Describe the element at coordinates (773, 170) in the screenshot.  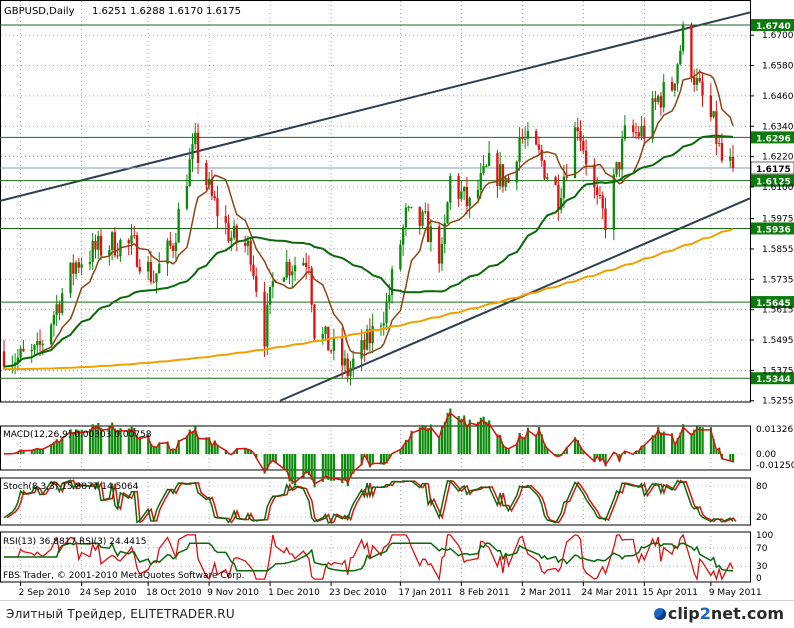
I see `price-level-label: 1.6175` at that location.